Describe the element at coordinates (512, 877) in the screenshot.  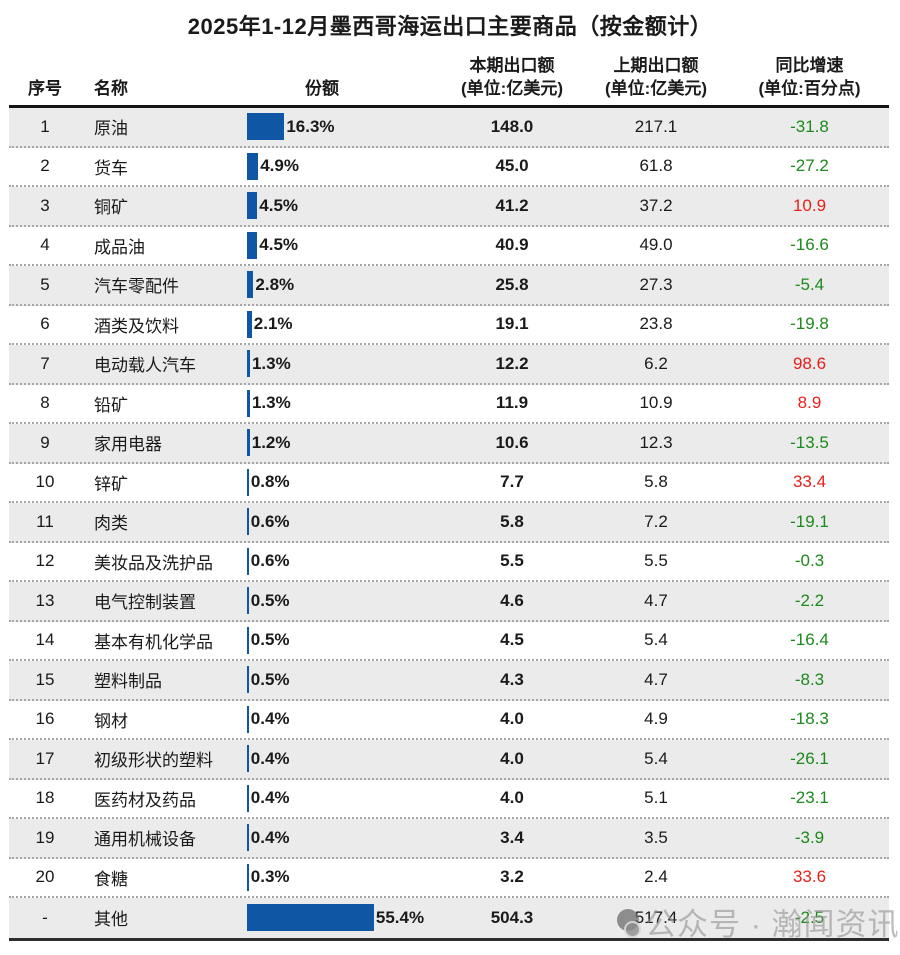
I see `cell-current: 3.2` at that location.